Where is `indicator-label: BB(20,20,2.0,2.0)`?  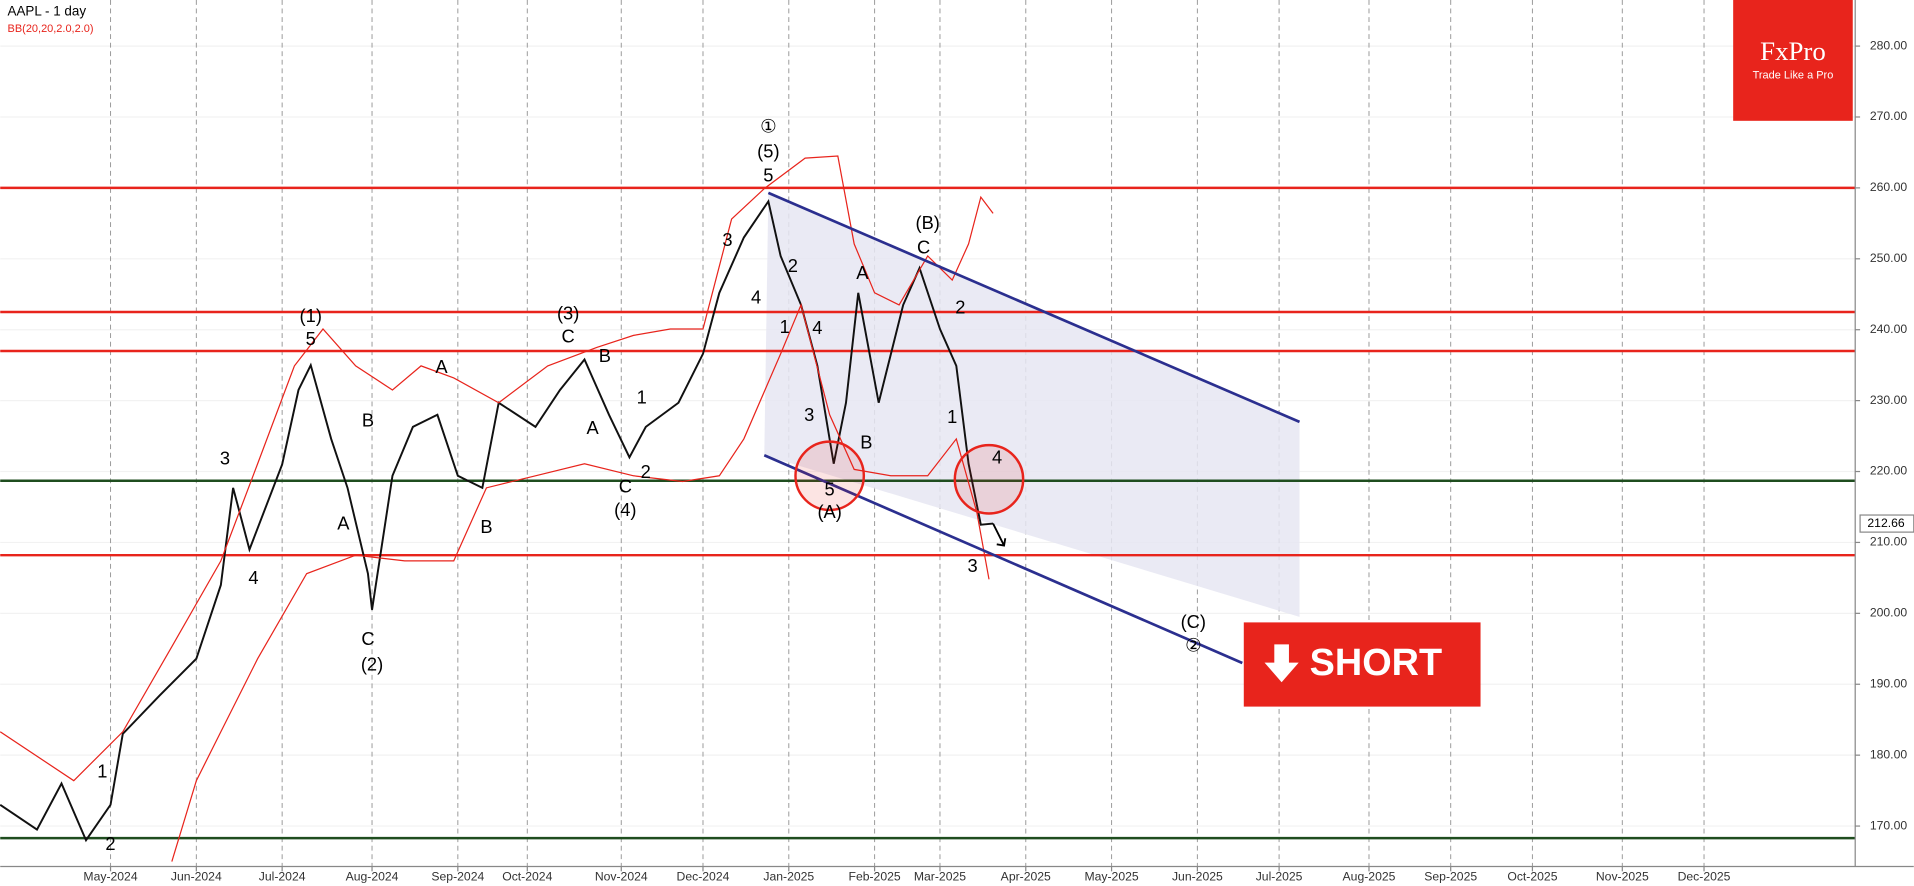
indicator-label: BB(20,20,2.0,2.0) is located at coordinates (51, 29).